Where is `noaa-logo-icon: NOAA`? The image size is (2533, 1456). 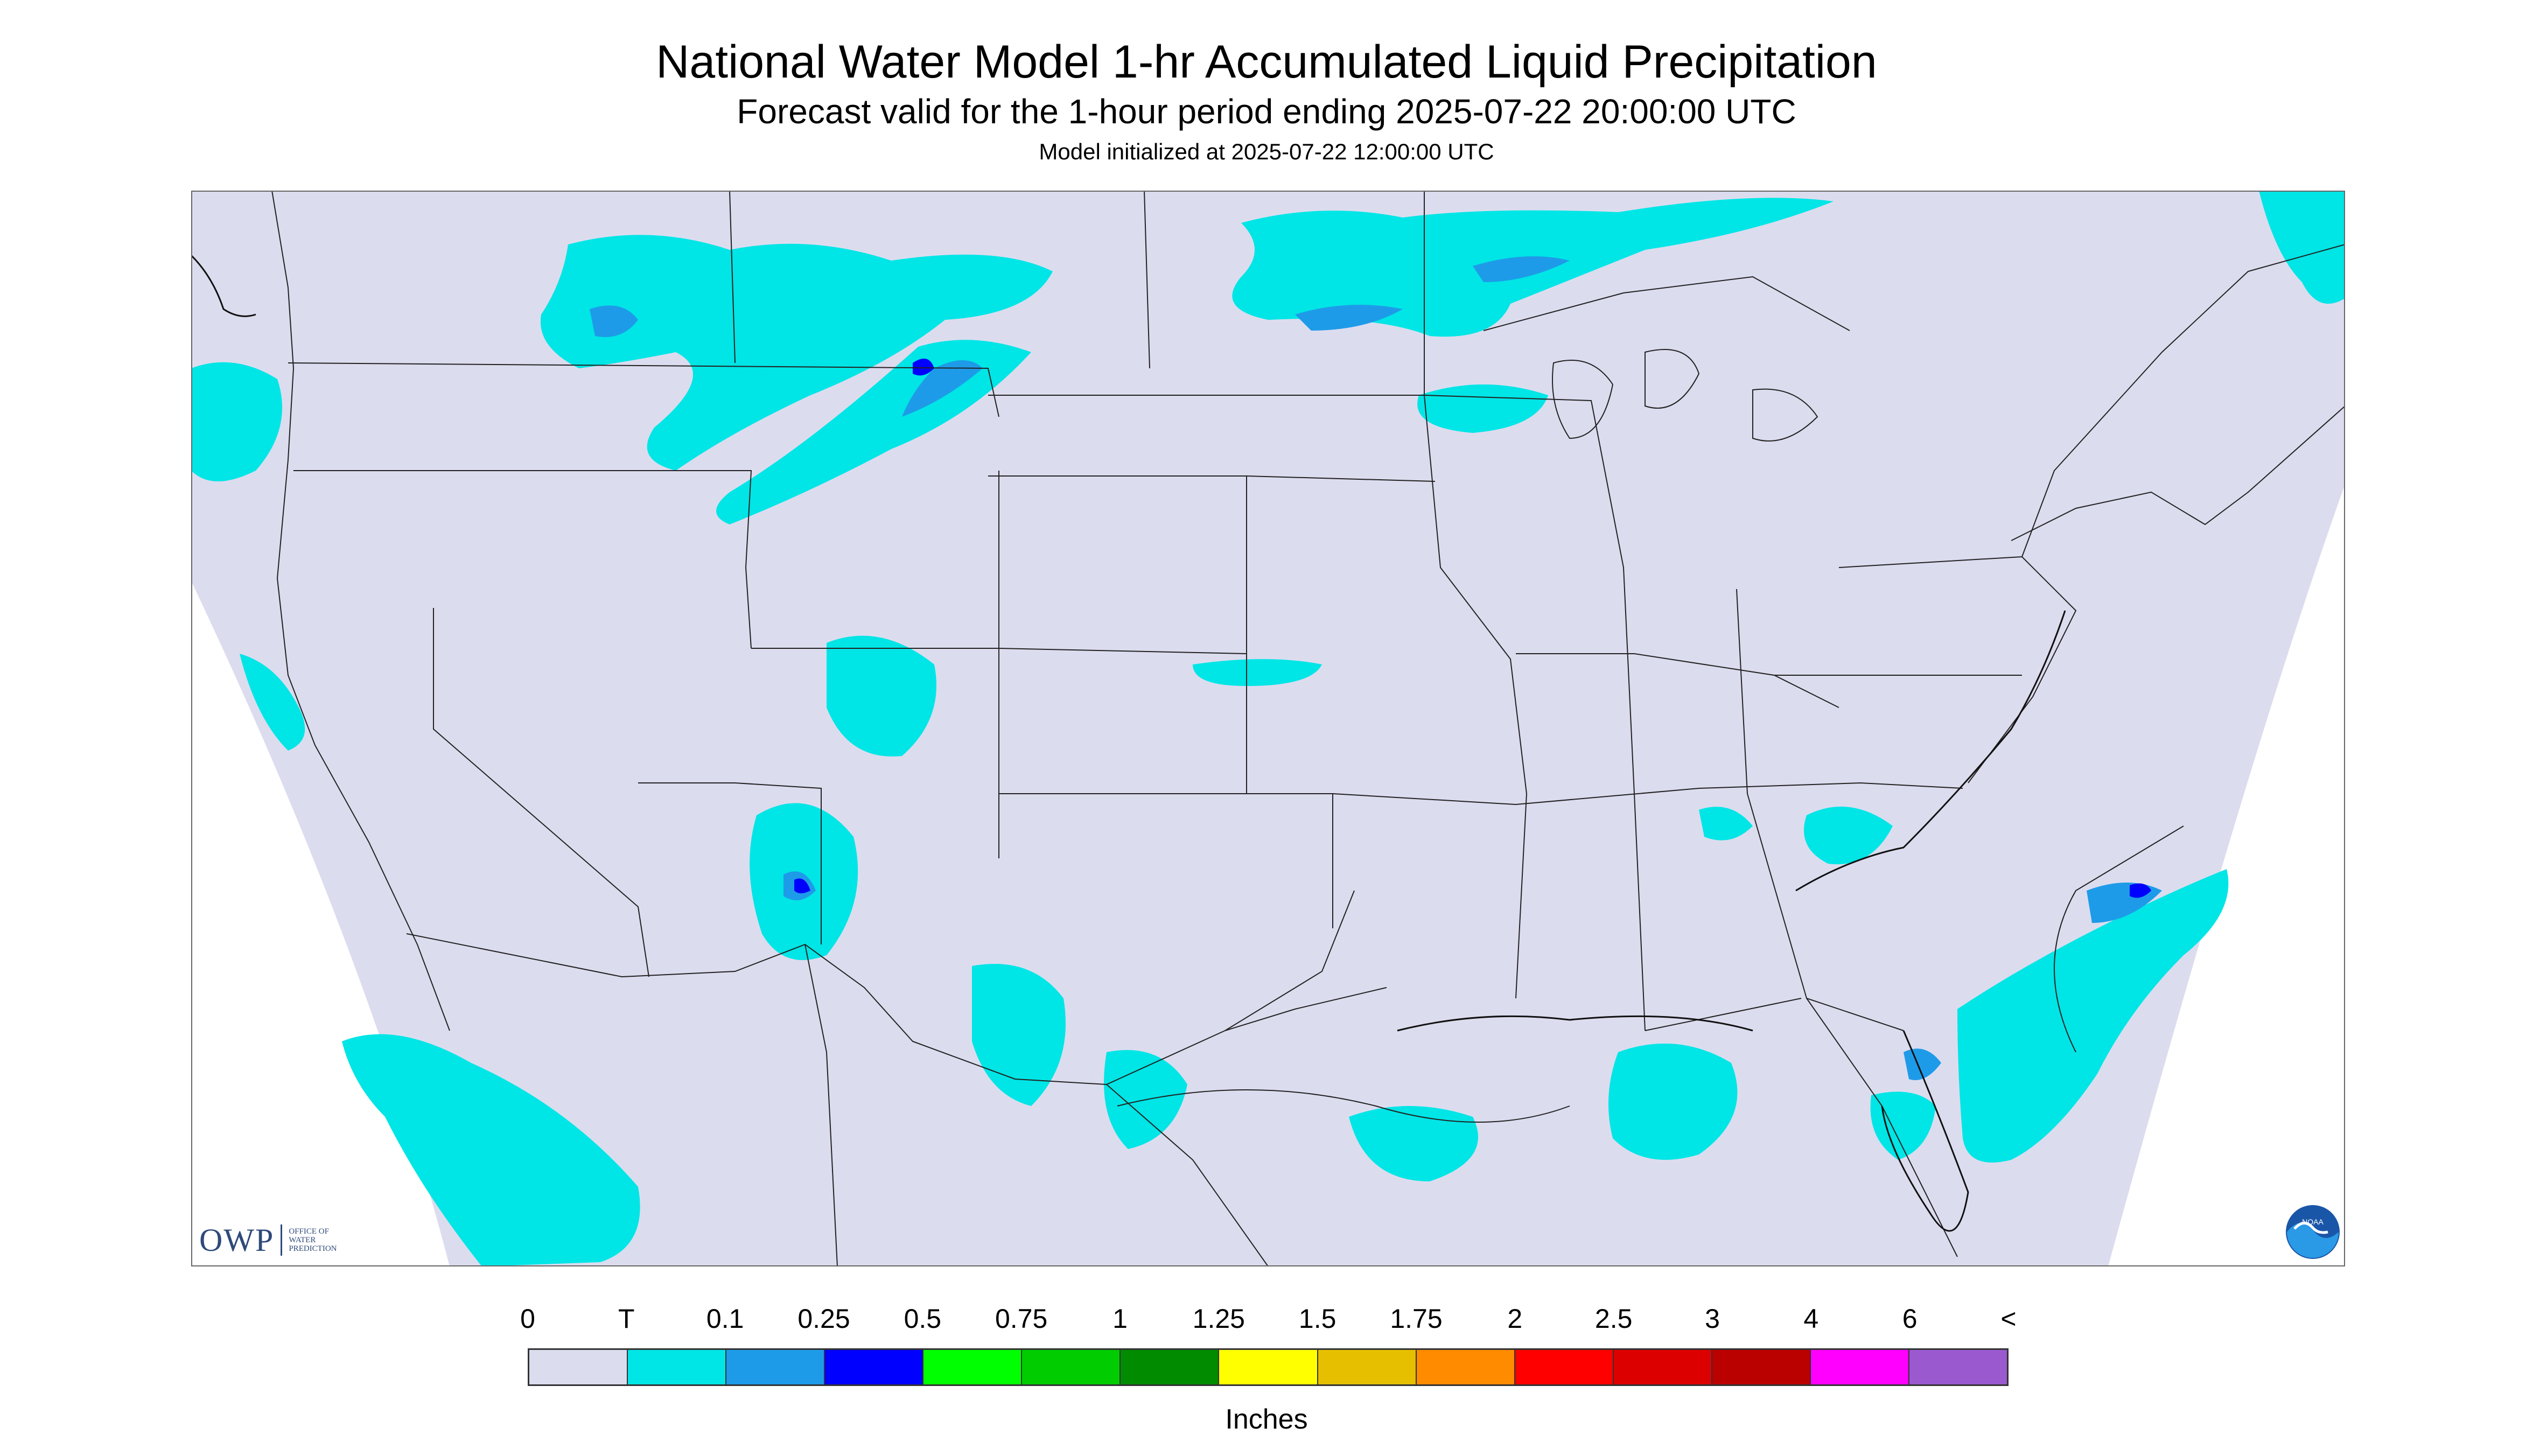
noaa-logo-icon: NOAA is located at coordinates (2313, 1232).